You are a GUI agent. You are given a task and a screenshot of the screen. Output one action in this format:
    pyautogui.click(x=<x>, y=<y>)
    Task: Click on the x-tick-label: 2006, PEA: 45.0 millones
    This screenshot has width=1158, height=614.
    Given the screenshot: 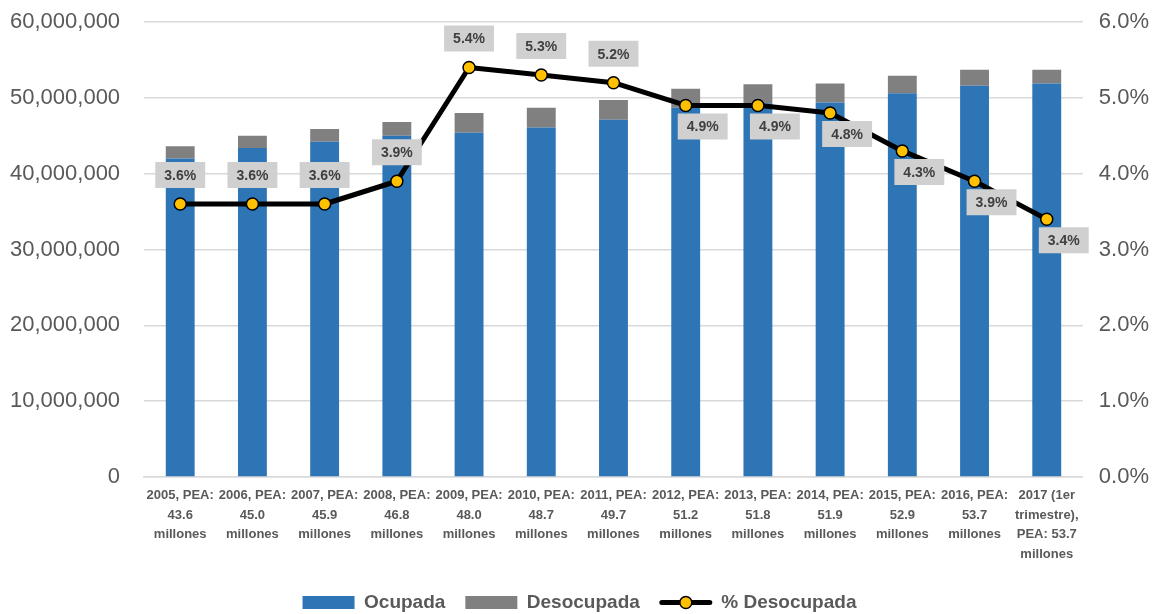 What is the action you would take?
    pyautogui.click(x=252, y=514)
    